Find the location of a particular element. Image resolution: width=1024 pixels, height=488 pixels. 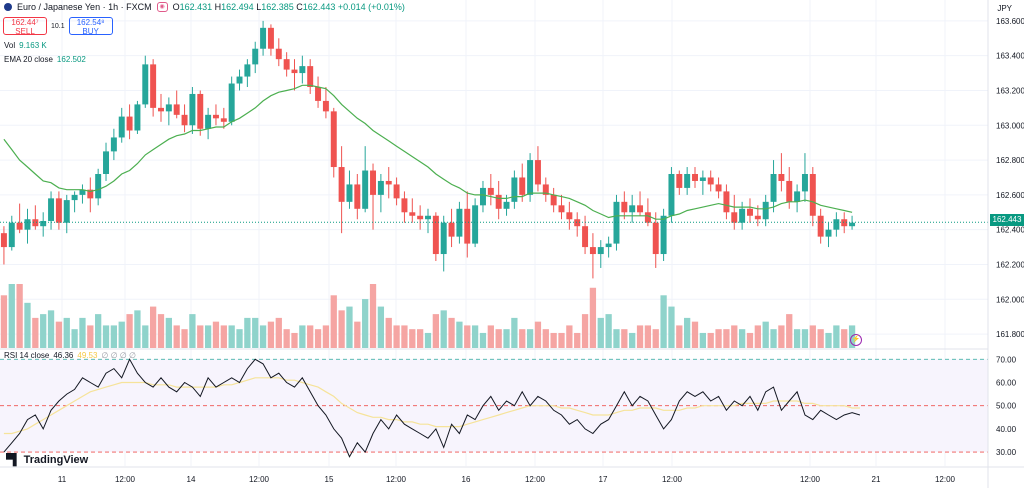

tradingview-logo: ▀▌ TradingView is located at coordinates (47, 460).